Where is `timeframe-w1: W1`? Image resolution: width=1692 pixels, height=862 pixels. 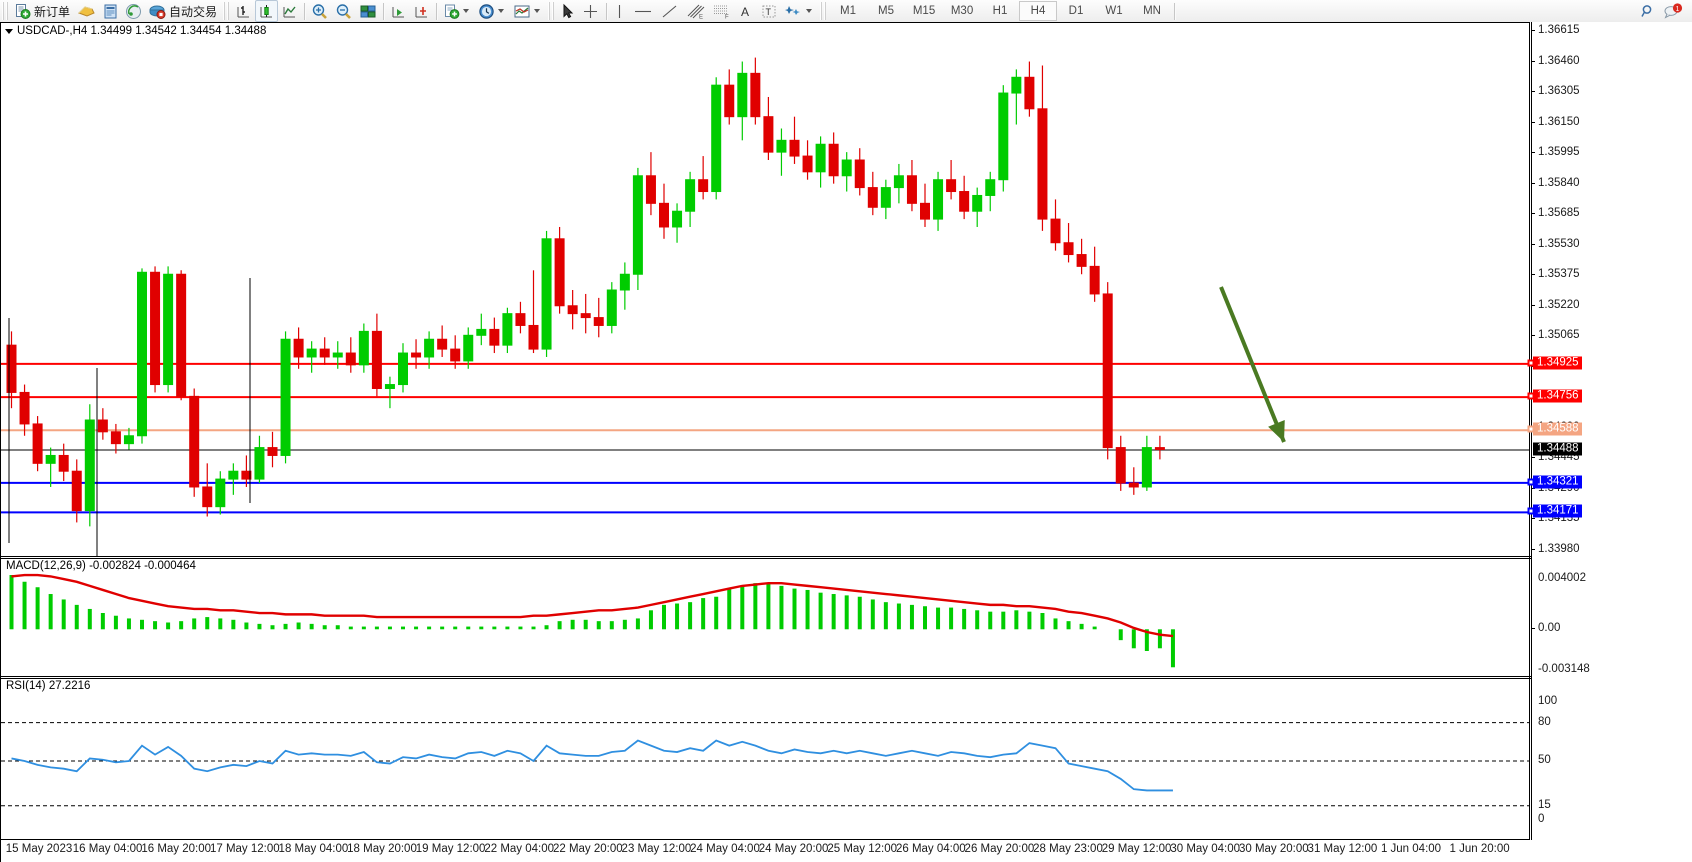 timeframe-w1: W1 is located at coordinates (1114, 11).